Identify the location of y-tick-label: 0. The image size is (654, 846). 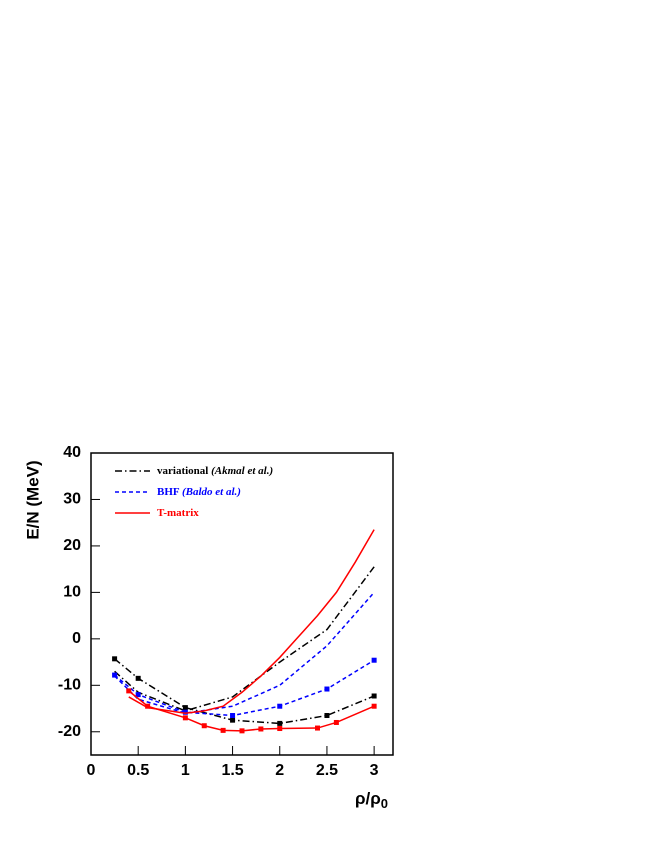
(76, 638).